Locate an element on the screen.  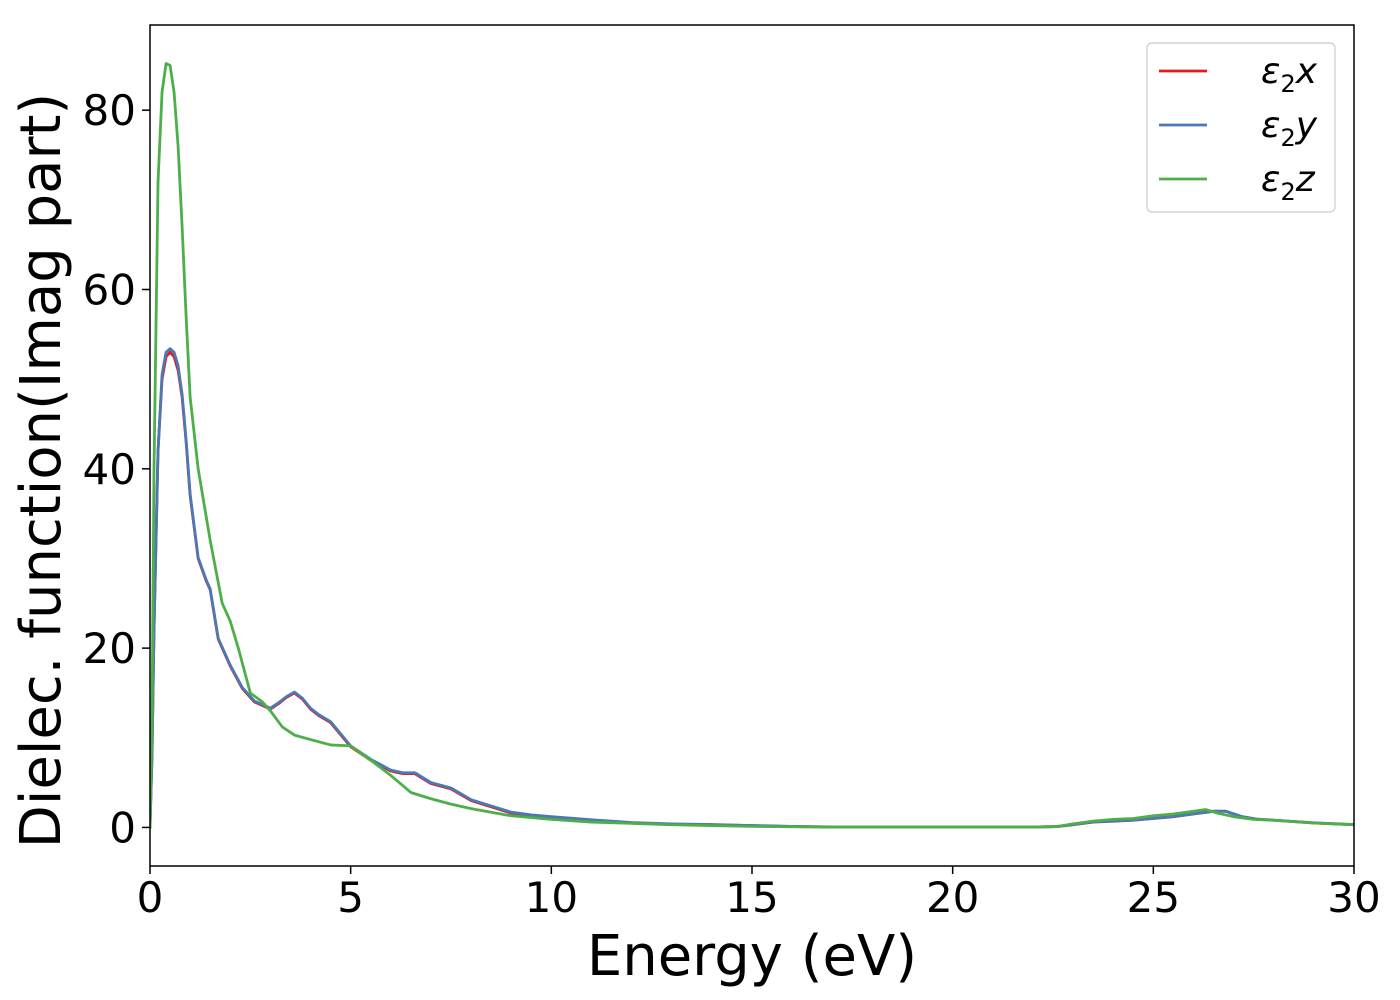
legend-item-y: ε2y is located at coordinates (1238, 128).